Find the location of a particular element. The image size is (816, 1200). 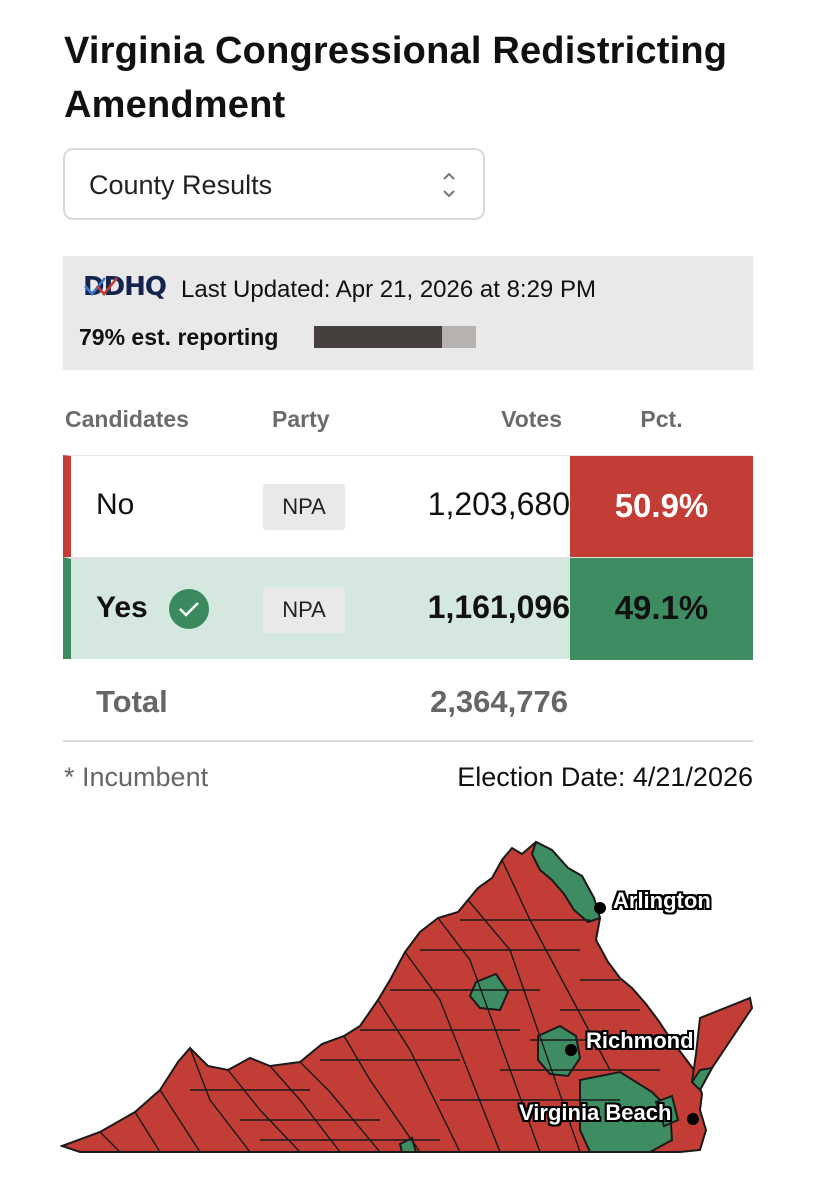

result-row-no: No NPA 1,203,680 50.9% is located at coordinates (408, 506).